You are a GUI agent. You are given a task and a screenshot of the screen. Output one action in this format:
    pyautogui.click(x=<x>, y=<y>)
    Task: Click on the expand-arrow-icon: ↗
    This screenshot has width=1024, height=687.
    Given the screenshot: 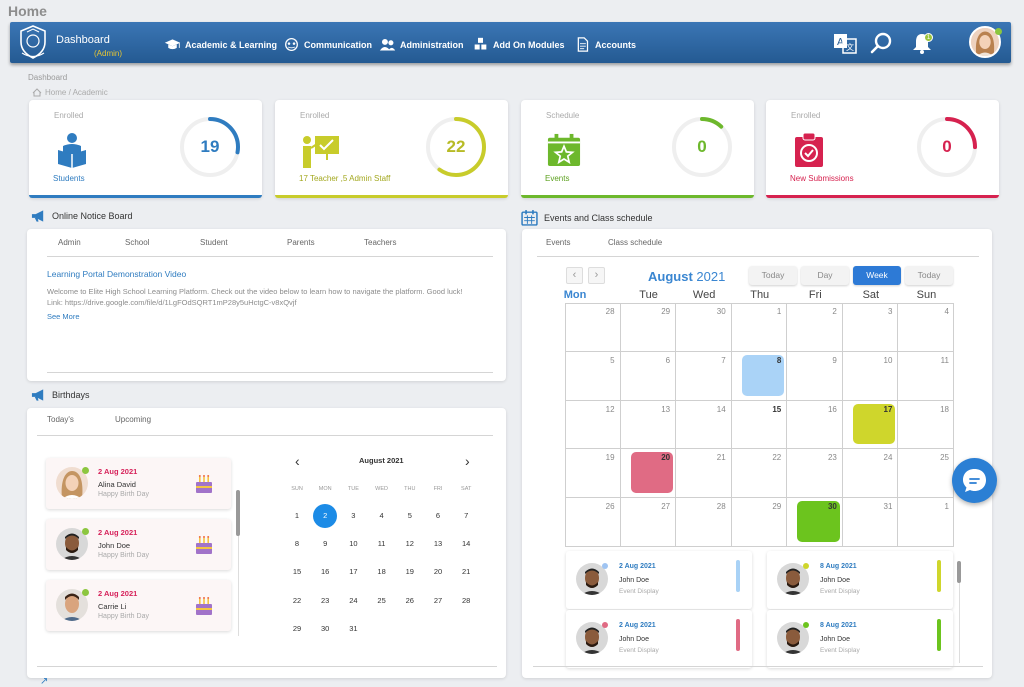 What is the action you would take?
    pyautogui.click(x=44, y=681)
    